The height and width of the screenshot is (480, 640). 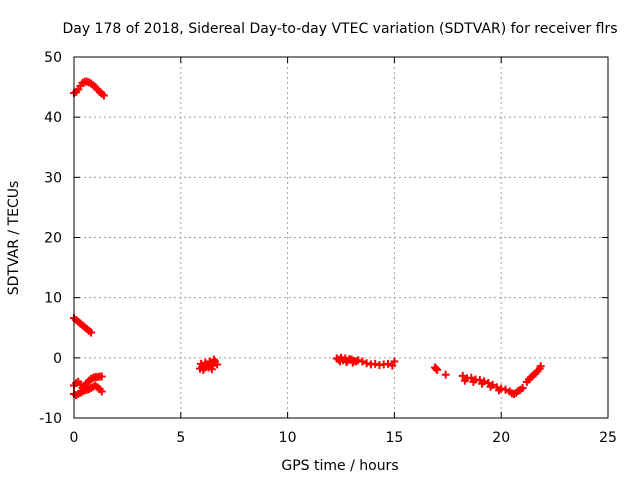 What do you see at coordinates (14, 238) in the screenshot?
I see `y-axis-label: SDTVAR / TECUs` at bounding box center [14, 238].